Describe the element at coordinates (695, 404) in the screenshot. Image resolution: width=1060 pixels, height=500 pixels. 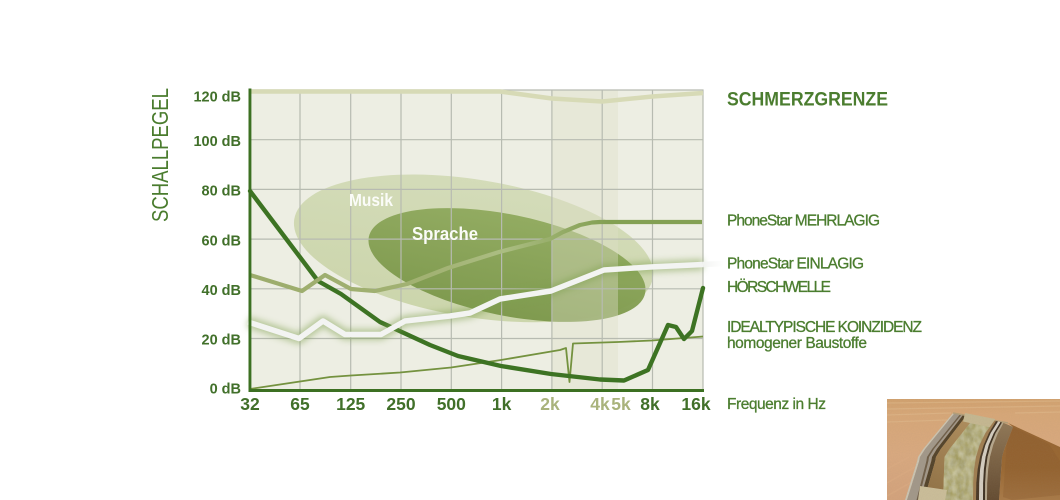
I see `svg-text: 16k` at that location.